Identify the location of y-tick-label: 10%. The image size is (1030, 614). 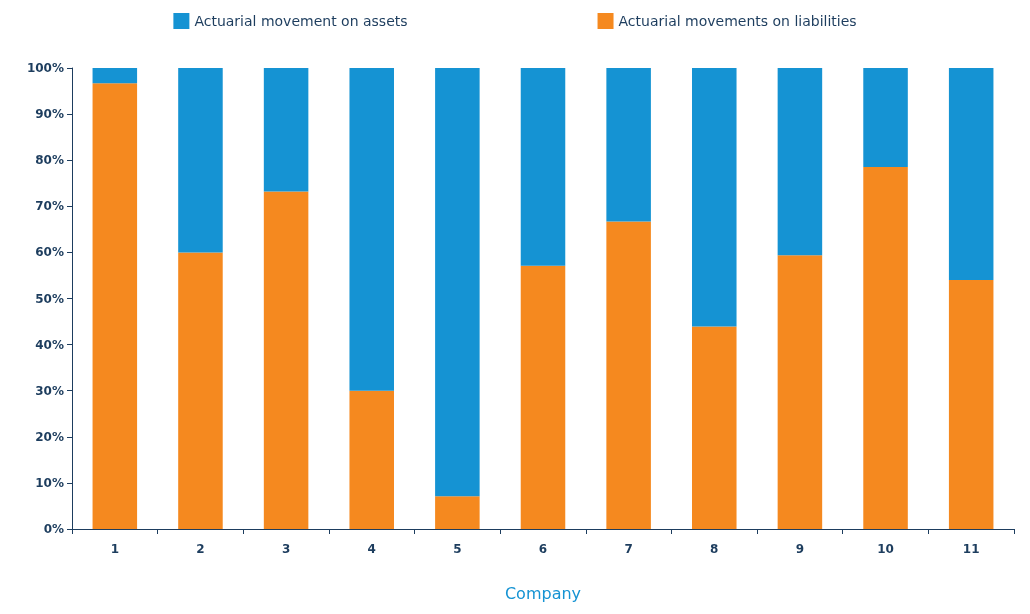
(49, 482).